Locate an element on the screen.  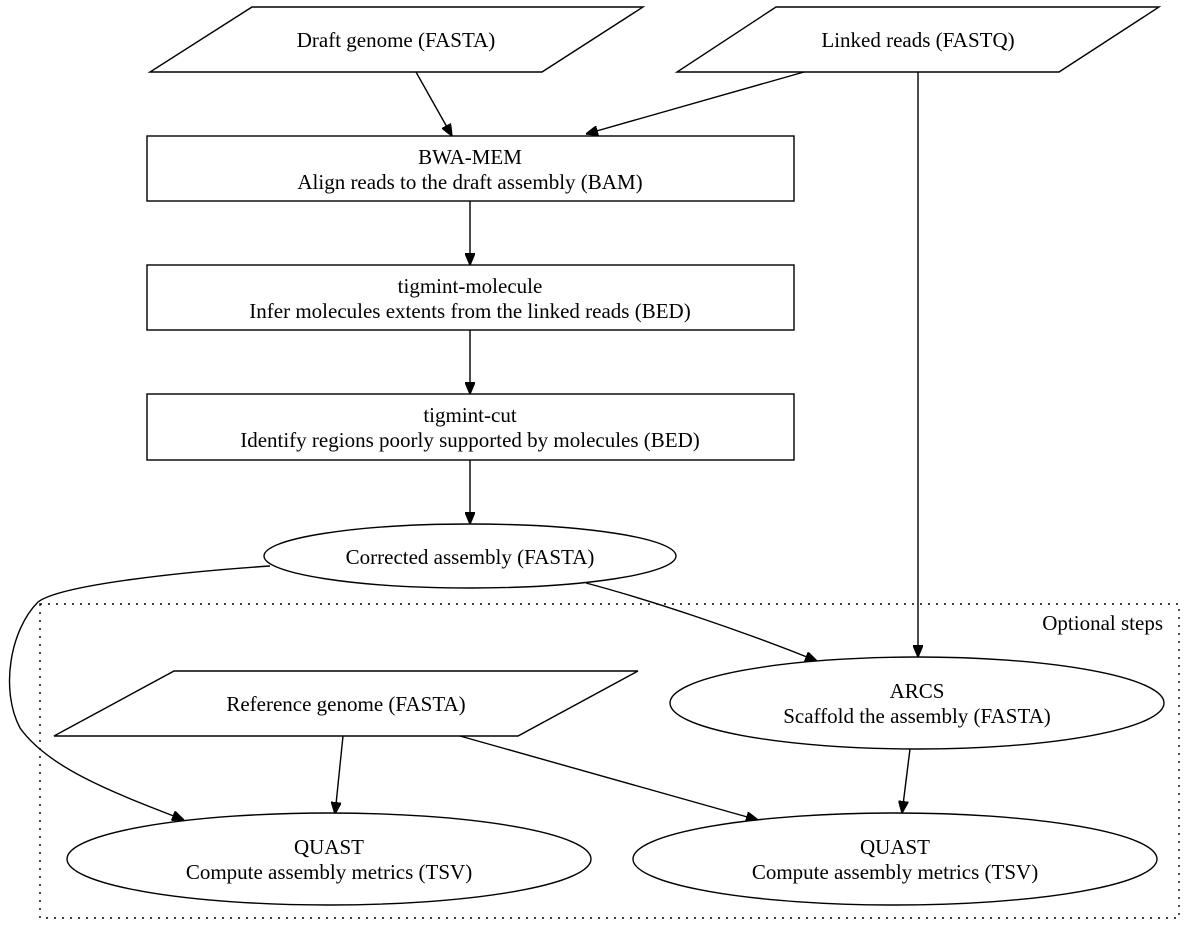
quast-right-shape is located at coordinates (895, 859).